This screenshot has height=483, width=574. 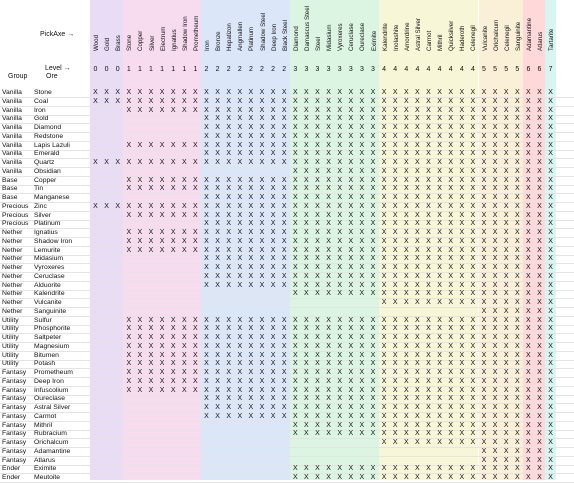 I want to click on level-number: 7, so click(x=550, y=69).